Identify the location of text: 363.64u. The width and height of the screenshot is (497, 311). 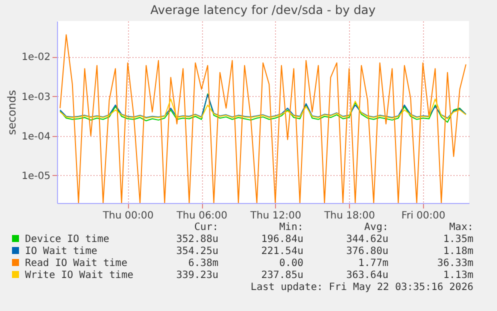
(366, 276).